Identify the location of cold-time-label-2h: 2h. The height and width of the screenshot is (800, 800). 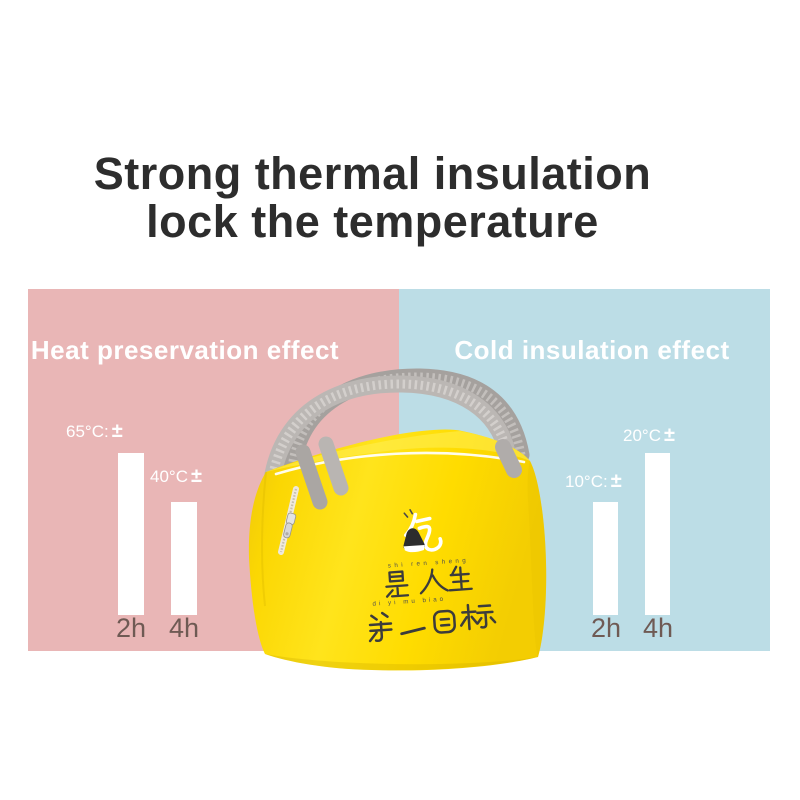
(606, 628).